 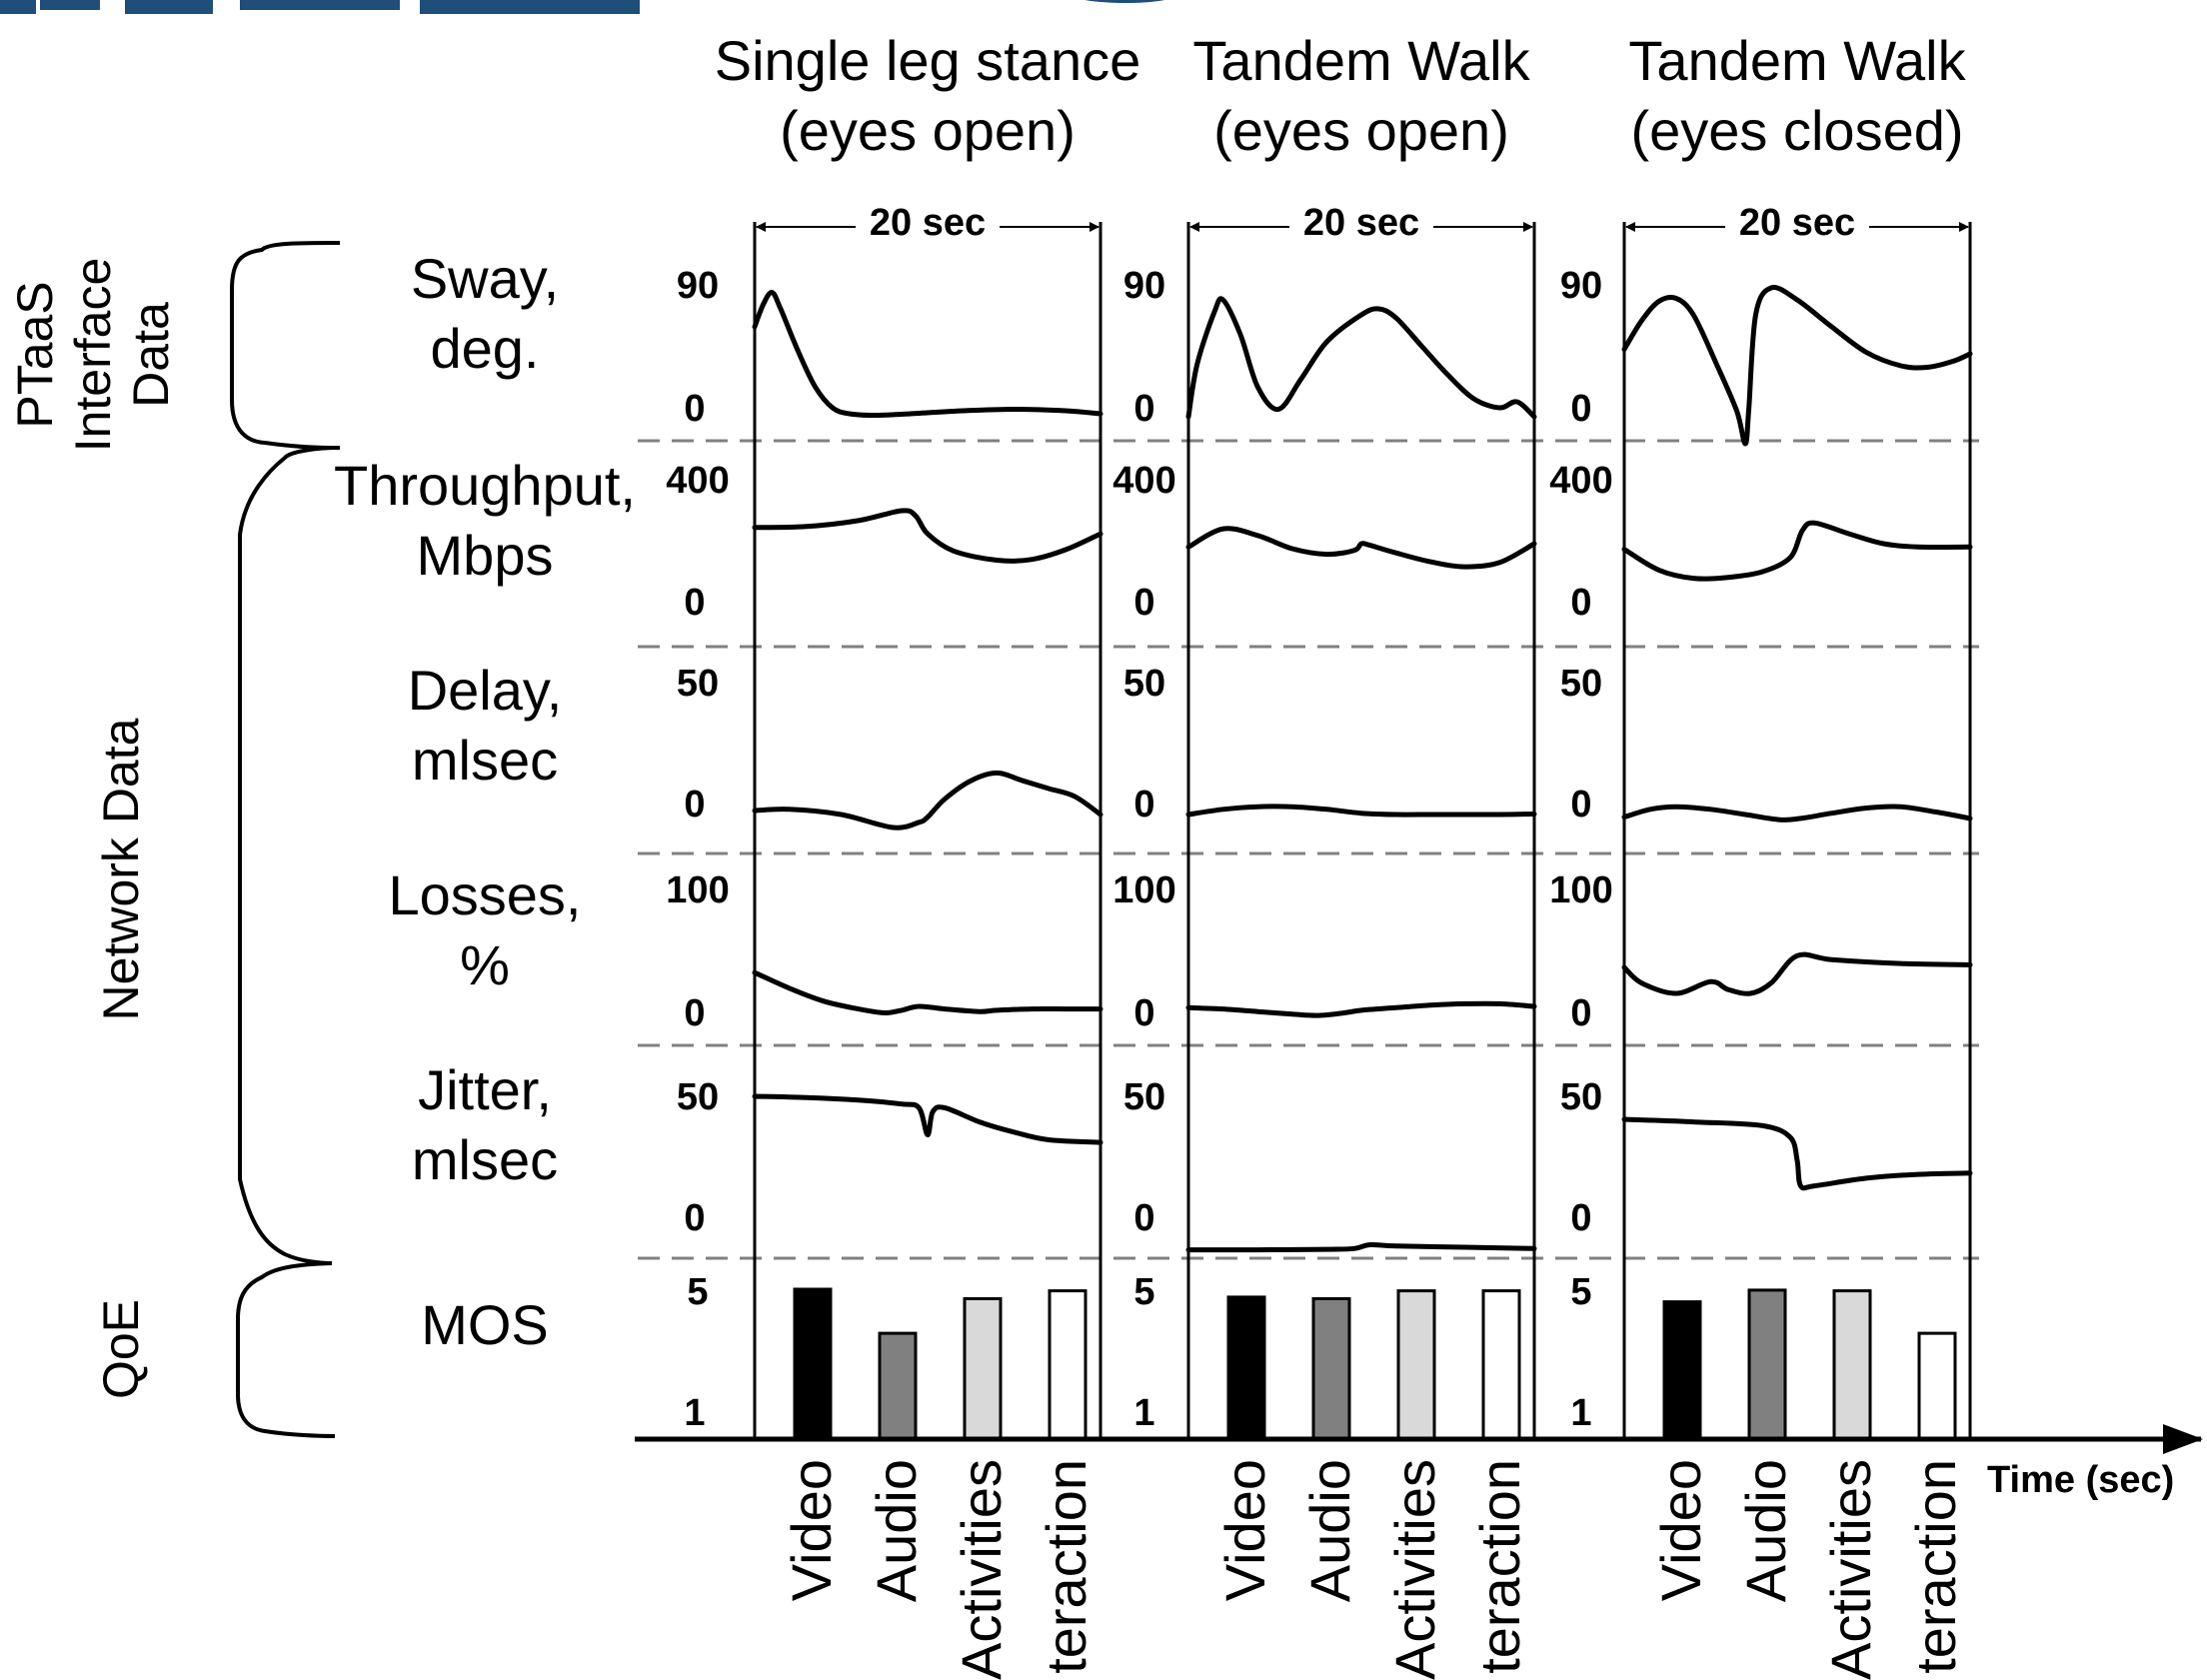 What do you see at coordinates (2080, 1480) in the screenshot?
I see `time-axis-label: Time (sec)` at bounding box center [2080, 1480].